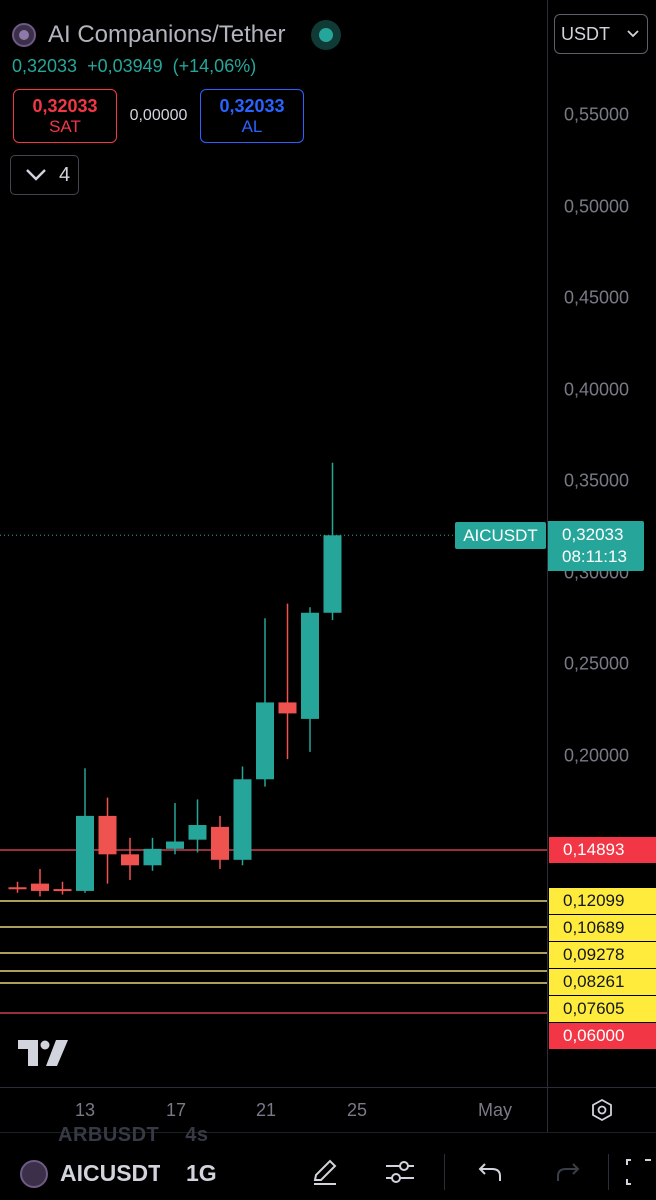 The height and width of the screenshot is (1200, 656). Describe the element at coordinates (593, 535) in the screenshot. I see `current-price-value: 0,32033` at that location.